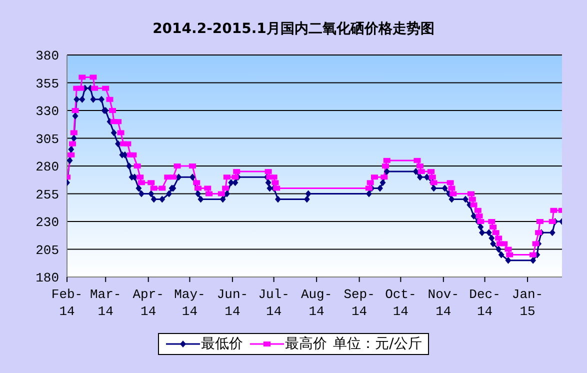 The image size is (587, 373). I want to click on x-tick-label: Feb-14, so click(67, 303).